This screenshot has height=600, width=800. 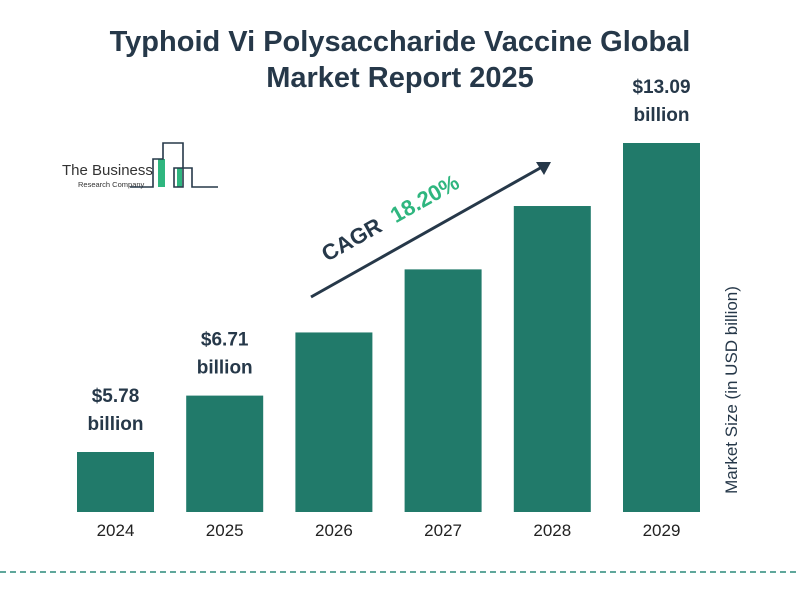 What do you see at coordinates (552, 359) in the screenshot?
I see `bar-2028` at bounding box center [552, 359].